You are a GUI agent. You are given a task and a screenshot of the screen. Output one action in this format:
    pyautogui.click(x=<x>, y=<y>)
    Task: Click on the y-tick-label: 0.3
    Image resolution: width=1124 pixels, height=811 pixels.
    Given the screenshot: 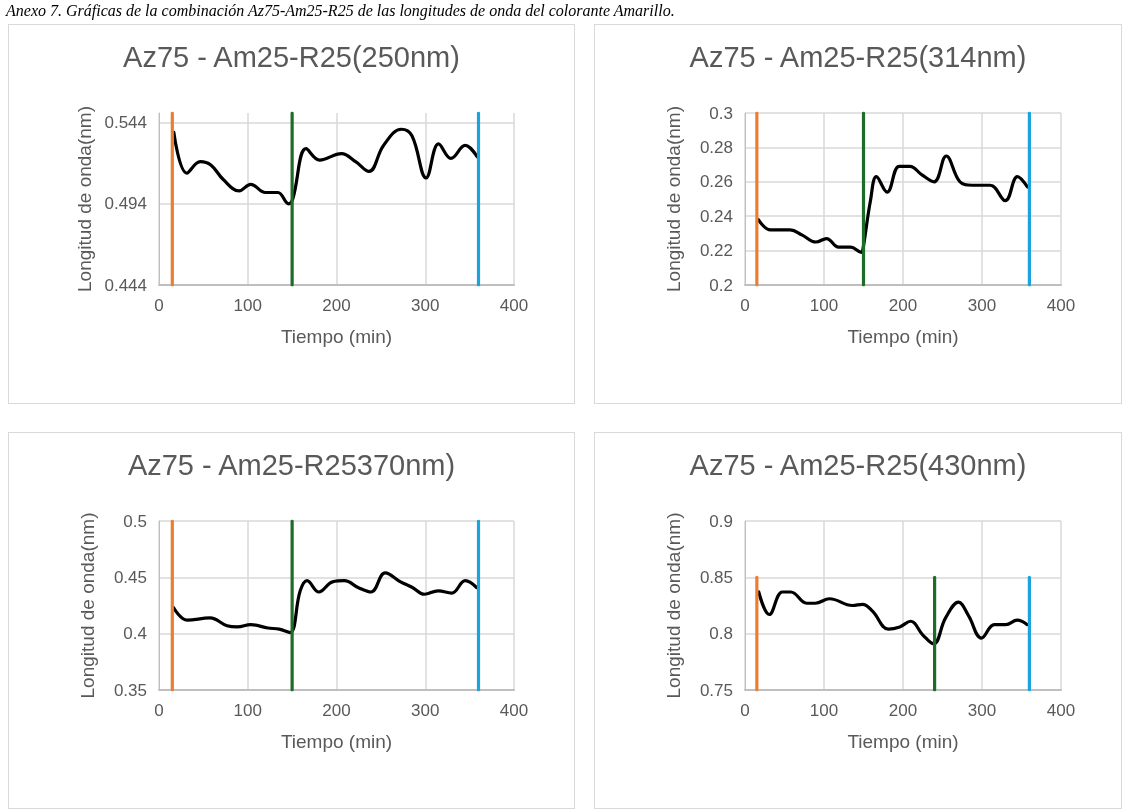 What is the action you would take?
    pyautogui.click(x=721, y=113)
    